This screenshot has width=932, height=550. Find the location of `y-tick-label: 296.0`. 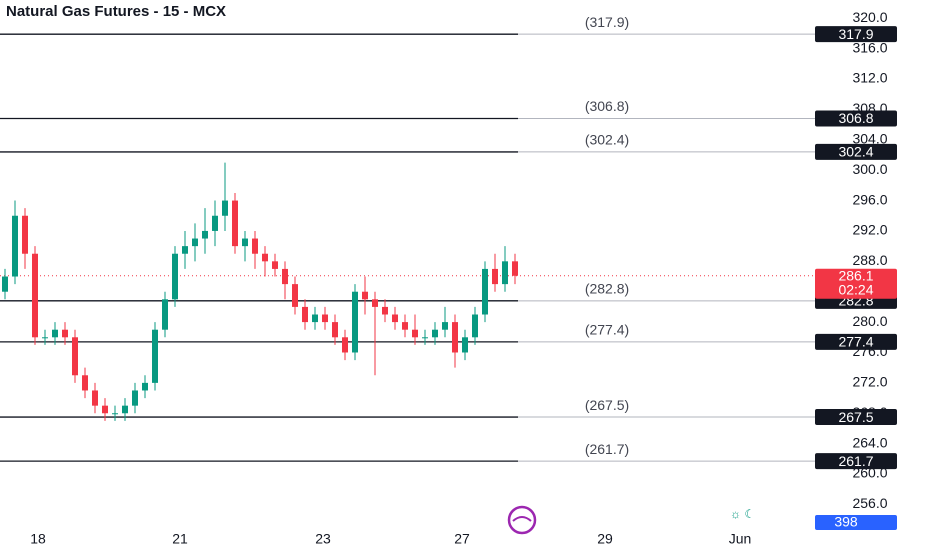

y-tick-label: 296.0 is located at coordinates (869, 199).